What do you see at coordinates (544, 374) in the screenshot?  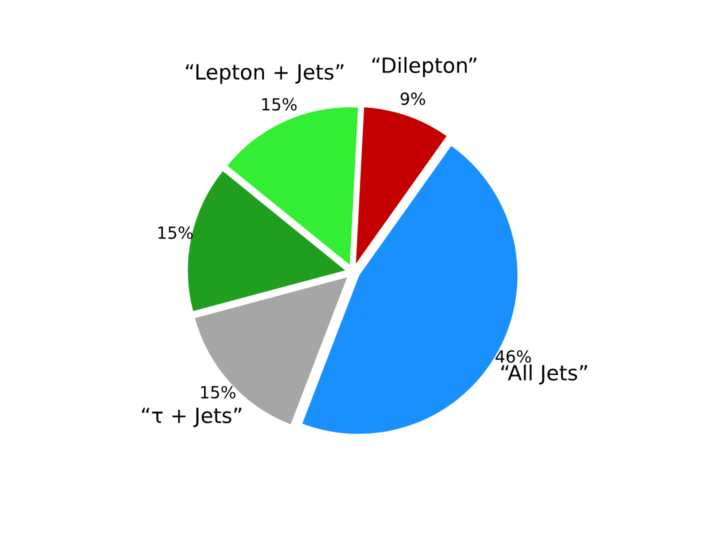 I see `slice-label: “All Jets”` at bounding box center [544, 374].